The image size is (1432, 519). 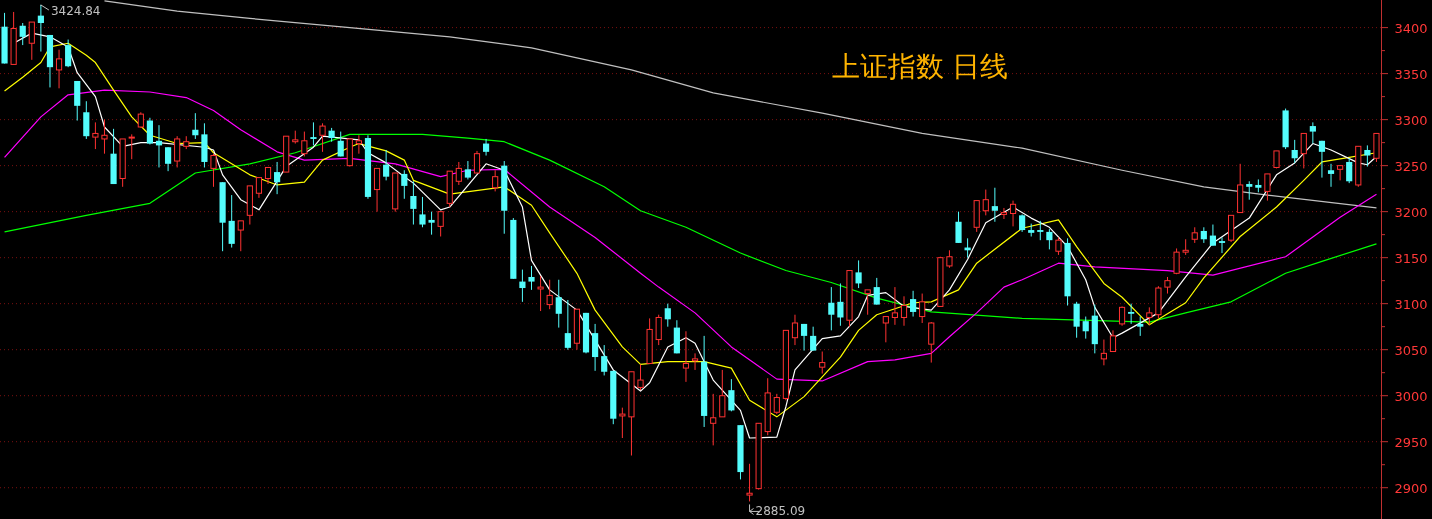 I want to click on y-tick-label: 3200, so click(x=1411, y=212).